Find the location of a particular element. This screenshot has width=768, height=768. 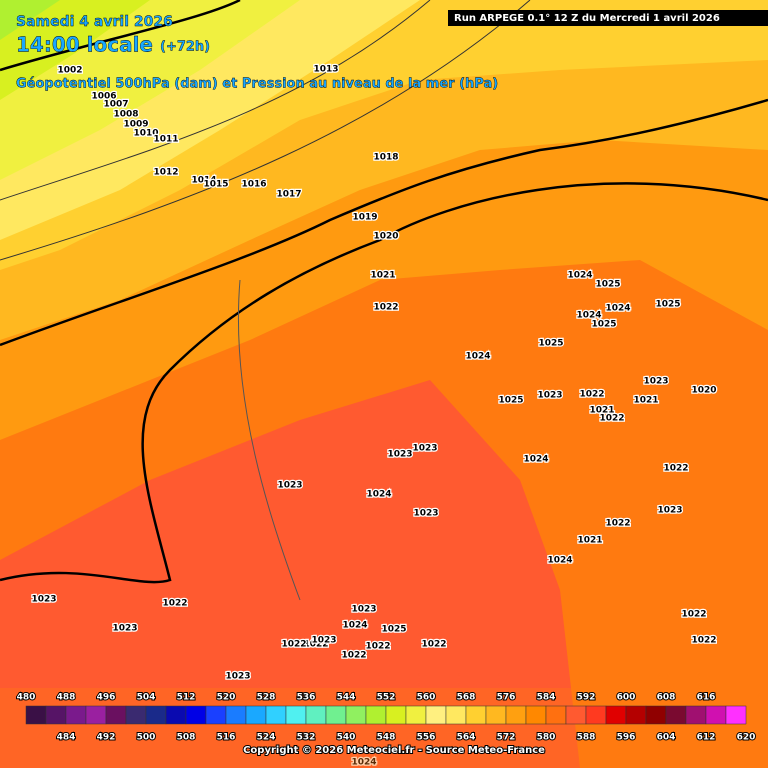

scale-label: 616 is located at coordinates (706, 698).